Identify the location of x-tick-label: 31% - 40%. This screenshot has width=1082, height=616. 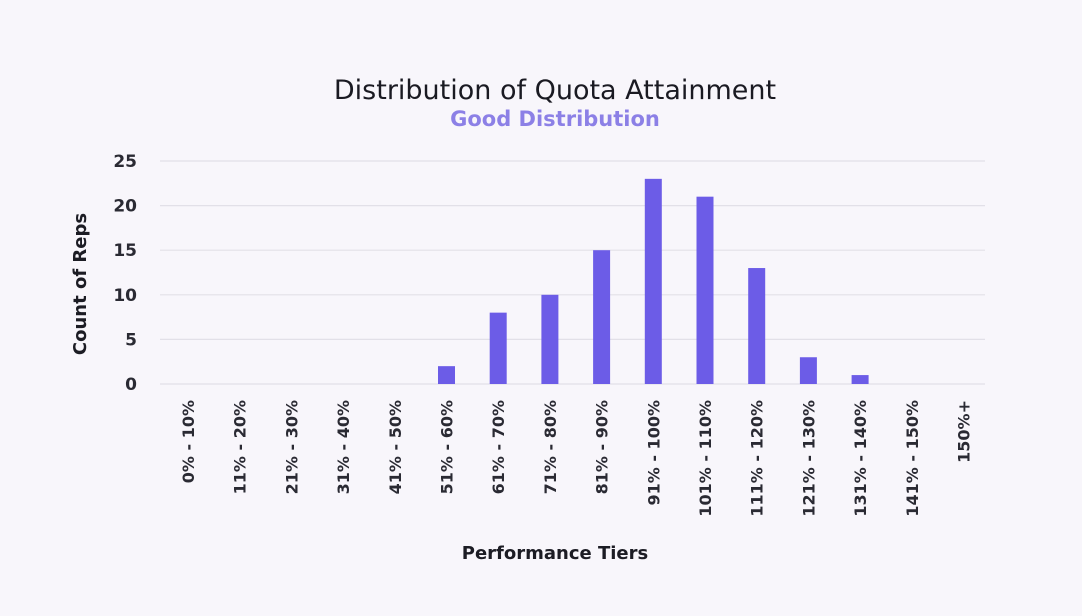
(343, 447).